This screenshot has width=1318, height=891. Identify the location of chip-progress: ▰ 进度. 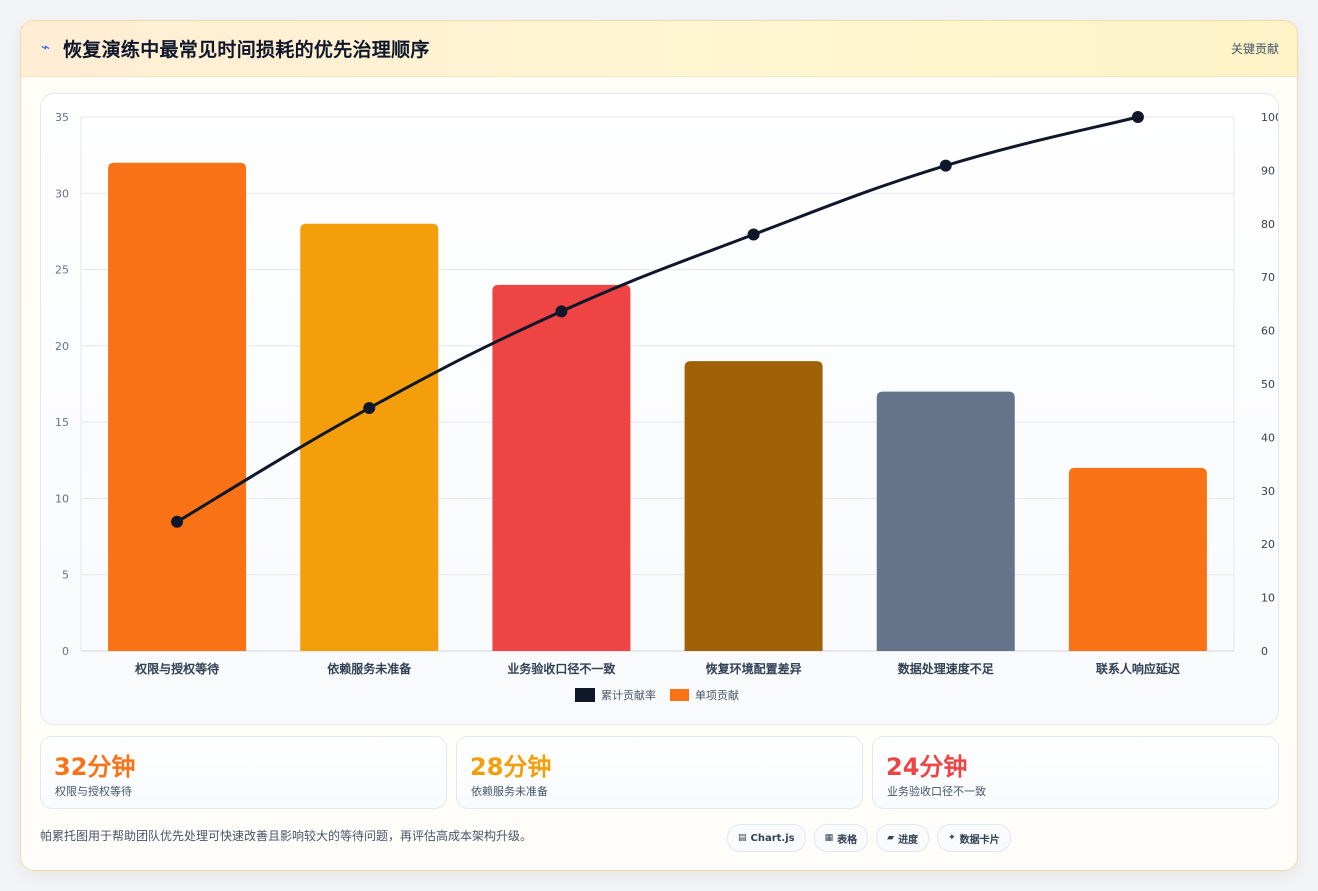
(903, 838).